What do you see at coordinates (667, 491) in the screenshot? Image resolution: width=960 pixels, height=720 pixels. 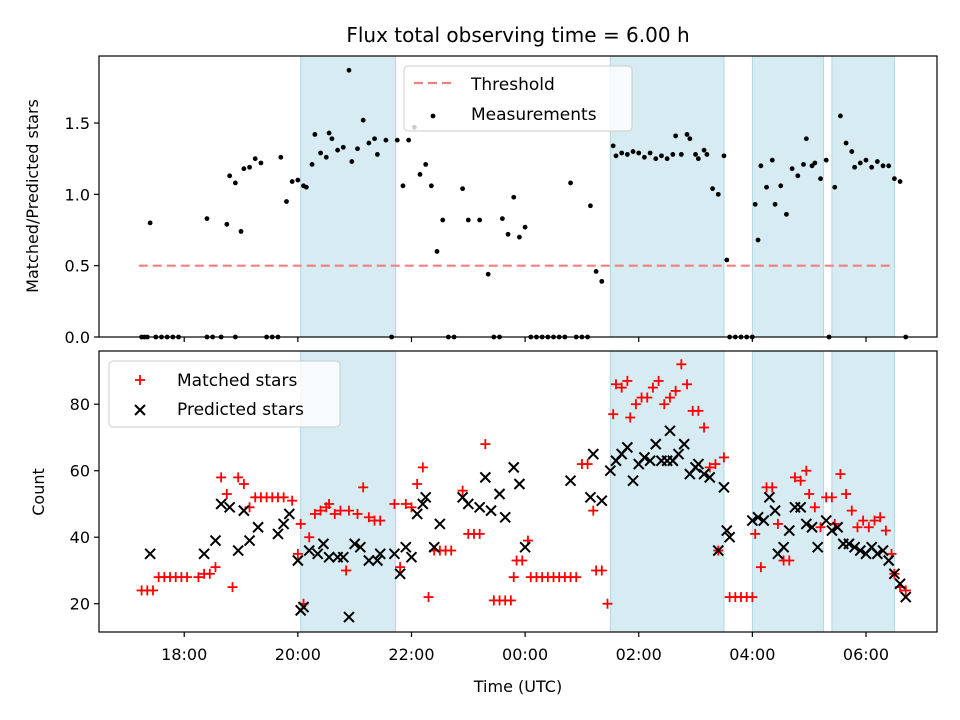 I see `observing-interval-shade` at bounding box center [667, 491].